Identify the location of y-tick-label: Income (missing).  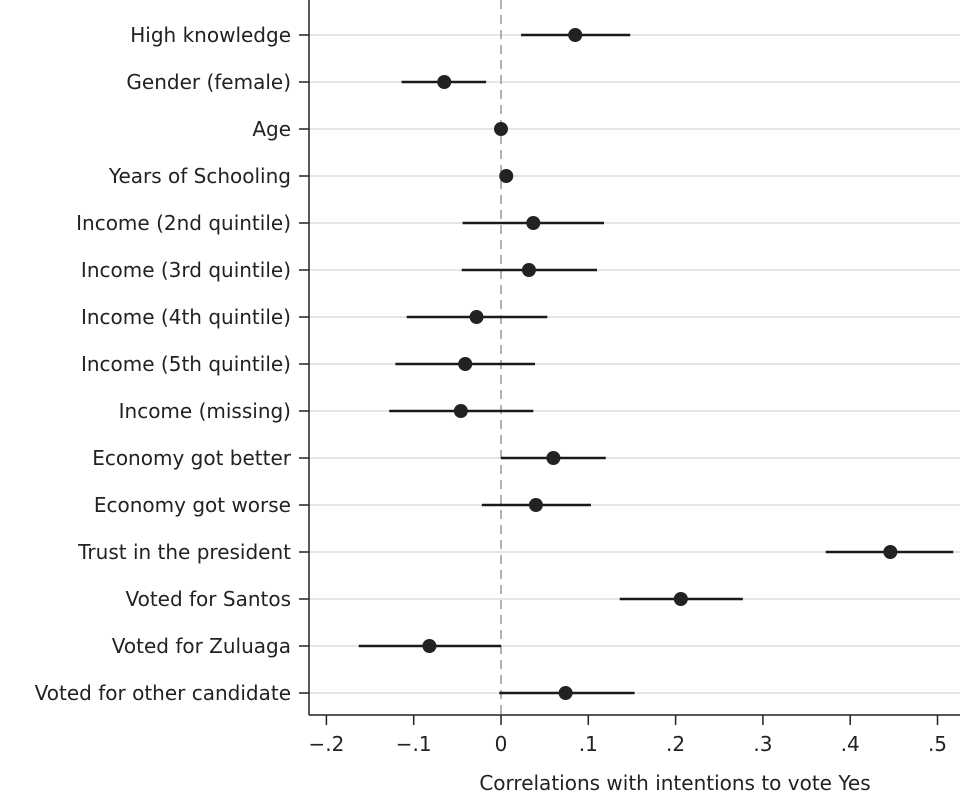
(205, 411).